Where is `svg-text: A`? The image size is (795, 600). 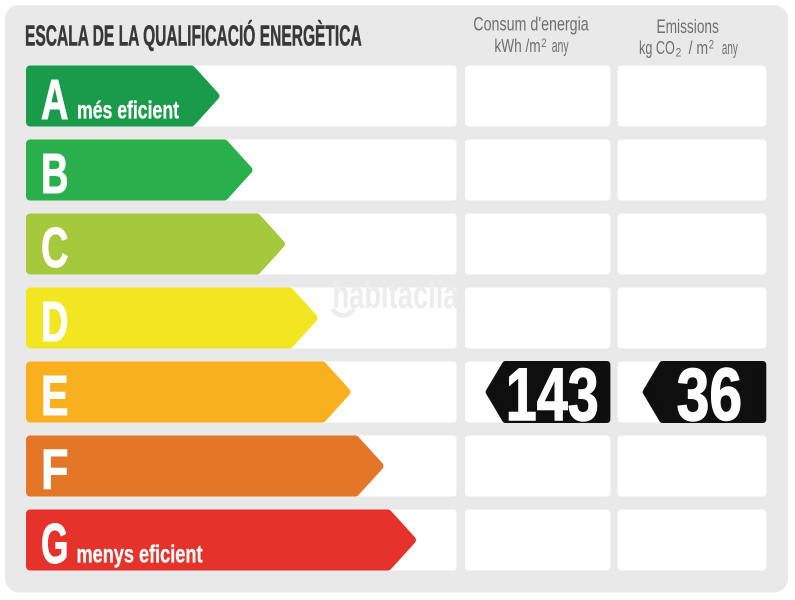
svg-text: A is located at coordinates (55, 99).